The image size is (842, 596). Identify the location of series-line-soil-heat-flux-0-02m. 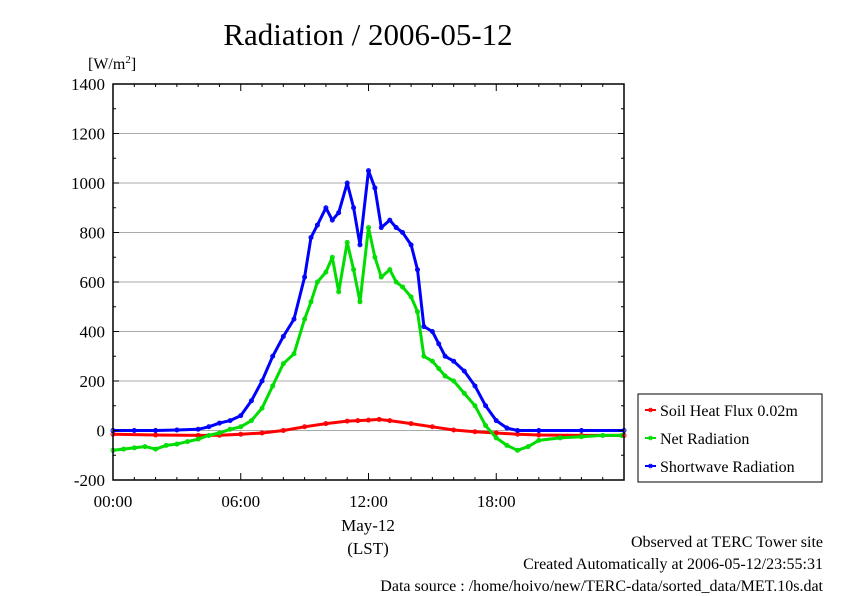
(368, 427).